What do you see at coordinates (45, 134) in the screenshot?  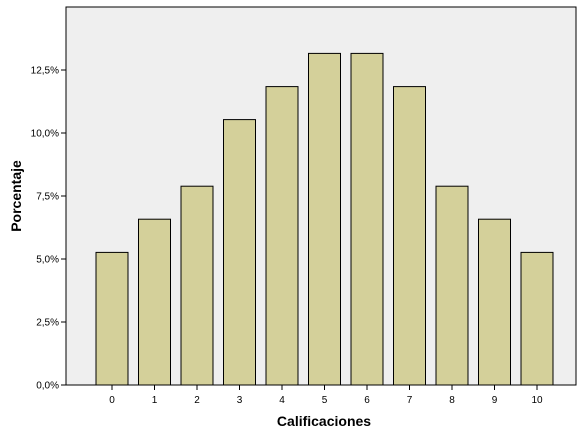 I see `y-tick-label: 10,0%` at bounding box center [45, 134].